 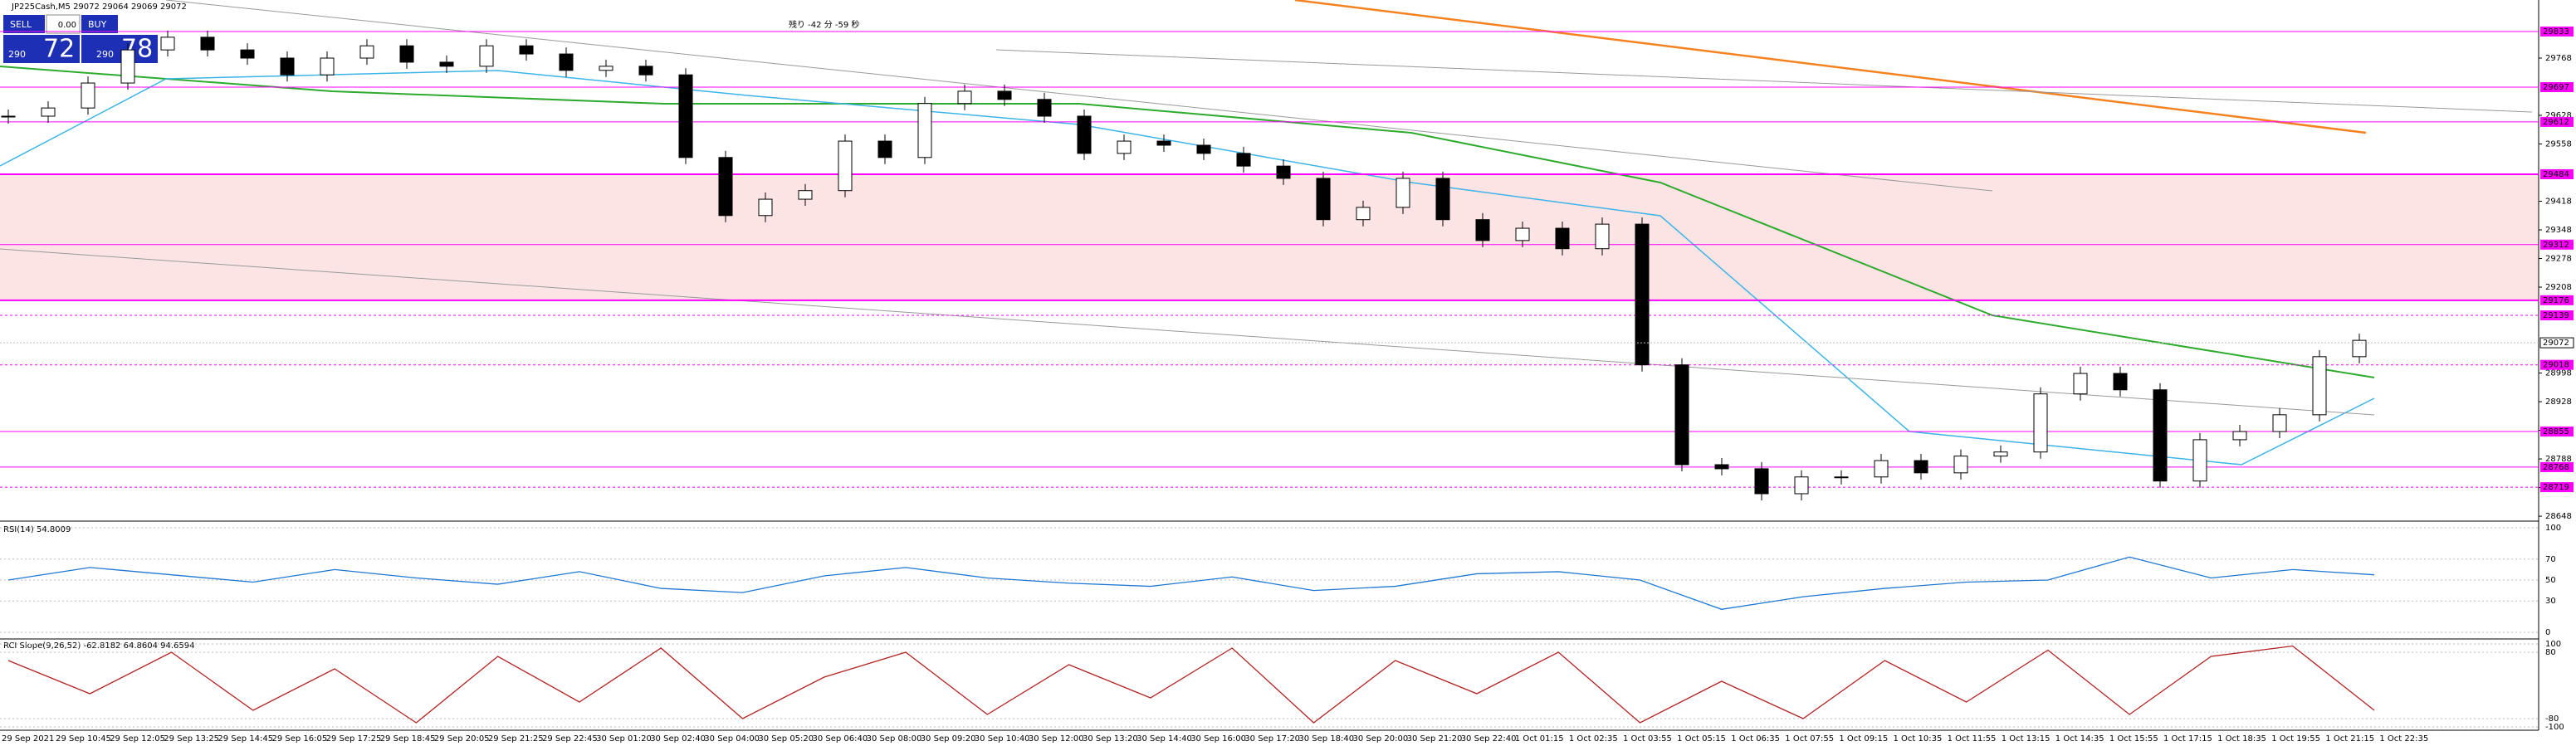 What do you see at coordinates (1918, 739) in the screenshot?
I see `x-tick-label: 1 Oct 10:35` at bounding box center [1918, 739].